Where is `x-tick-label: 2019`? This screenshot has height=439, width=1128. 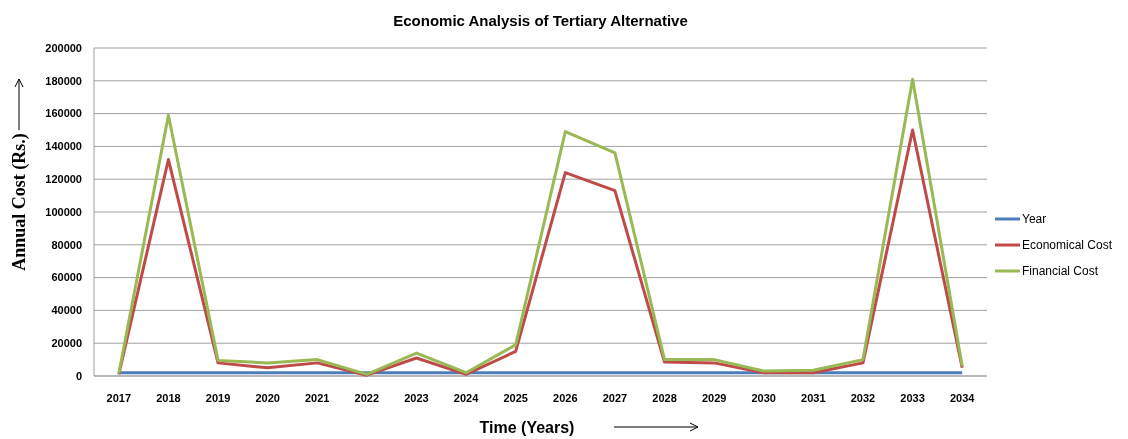
x-tick-label: 2019 is located at coordinates (218, 398).